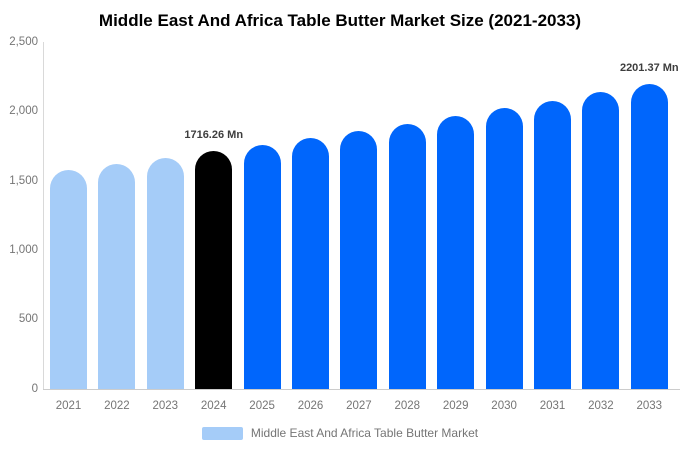  What do you see at coordinates (361, 389) in the screenshot?
I see `x-axis-line` at bounding box center [361, 389].